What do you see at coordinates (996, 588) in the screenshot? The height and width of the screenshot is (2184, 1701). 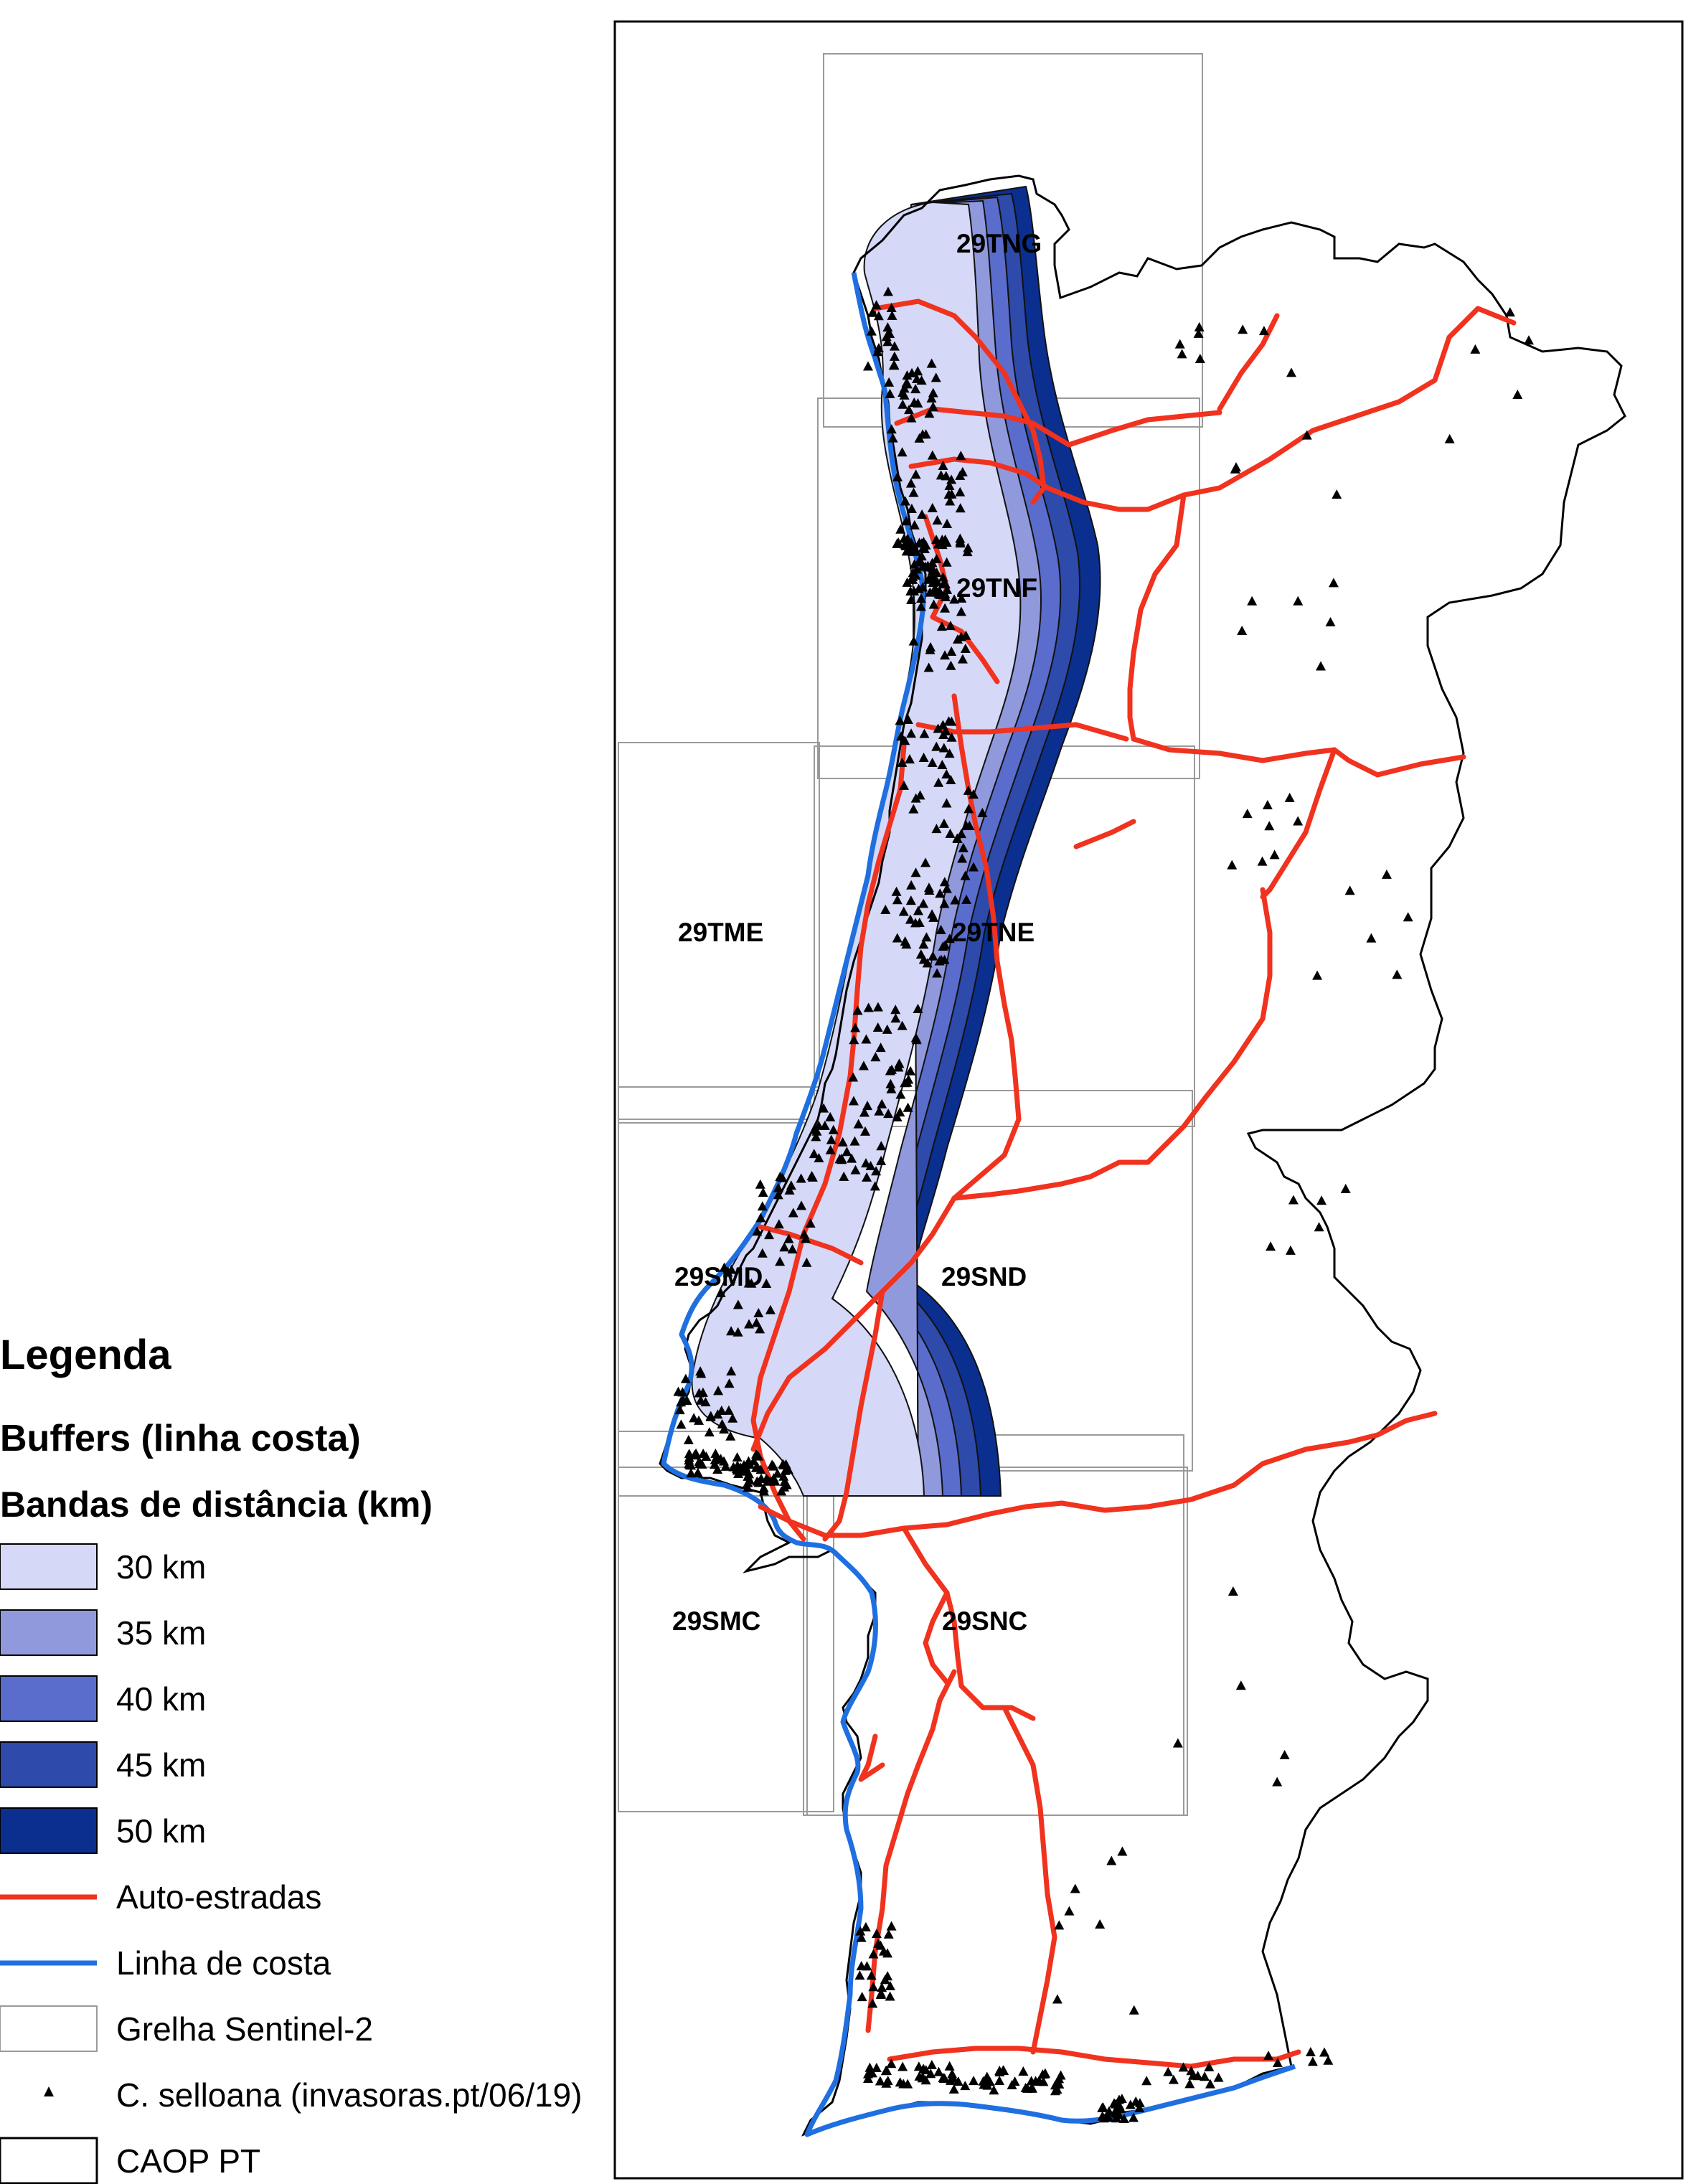 I see `tile-label-29tnf: 29TNF` at bounding box center [996, 588].